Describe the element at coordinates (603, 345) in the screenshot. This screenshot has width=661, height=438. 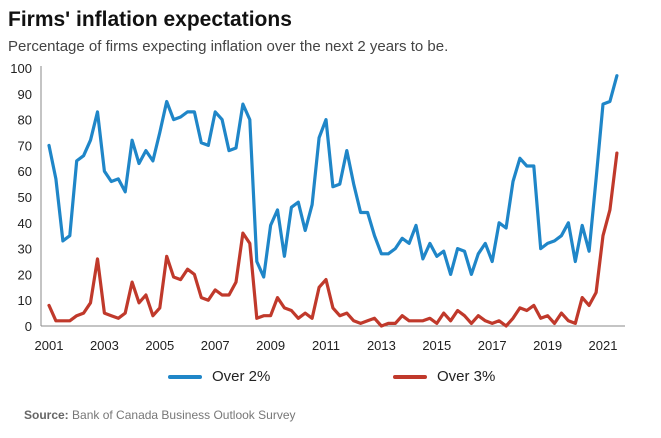
I see `x-tick-label: 2021` at that location.